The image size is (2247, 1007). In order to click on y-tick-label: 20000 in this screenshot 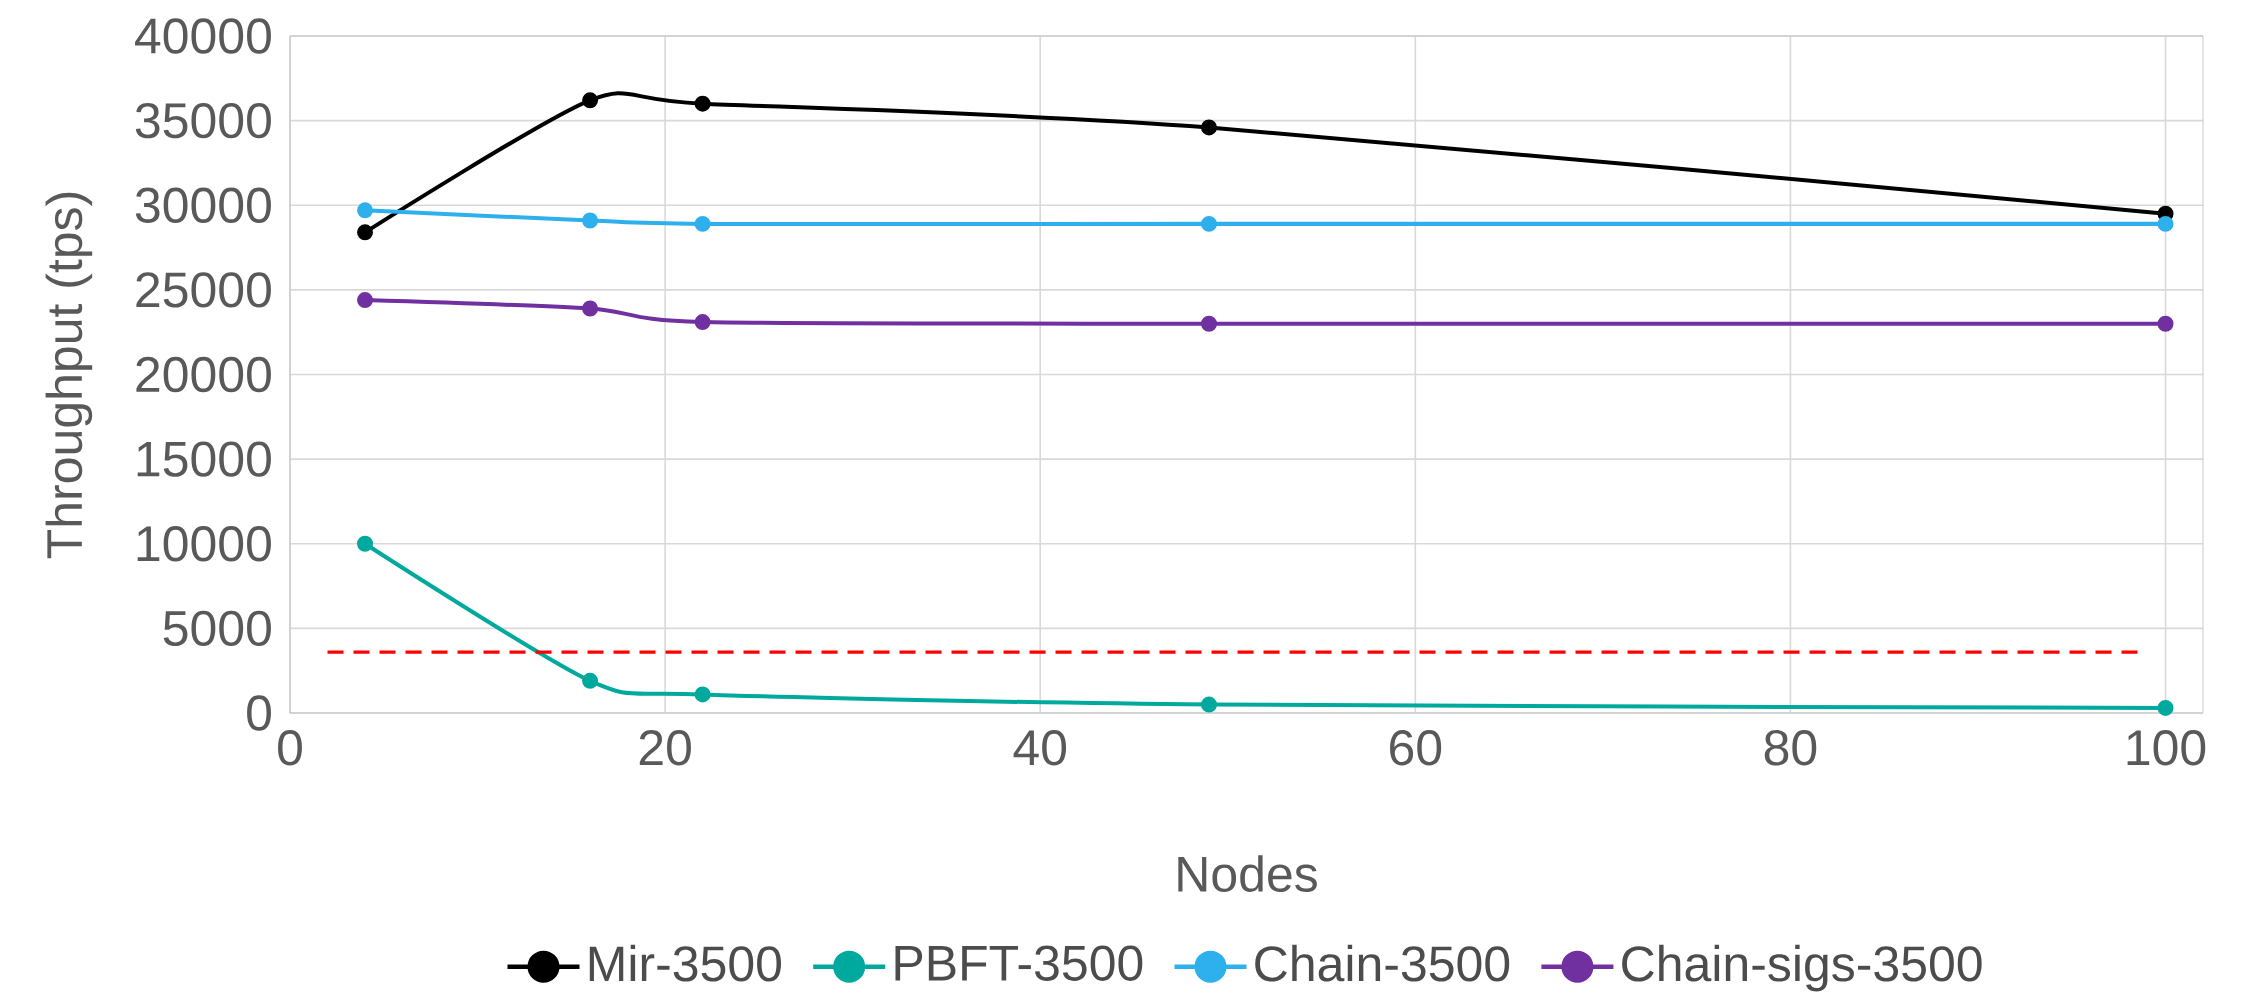, I will do `click(203, 374)`.